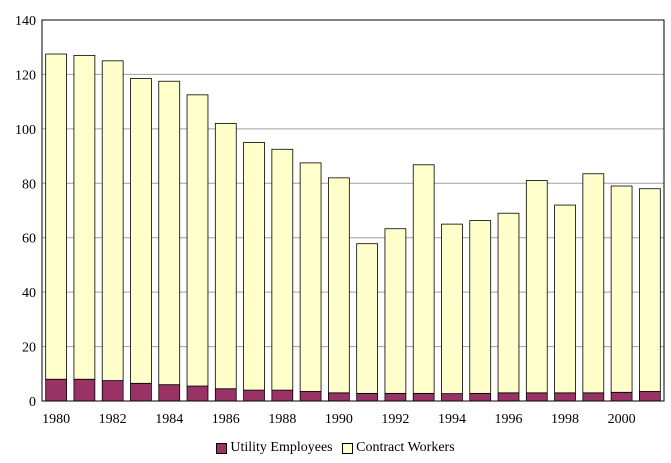 This screenshot has width=671, height=463. Describe the element at coordinates (113, 419) in the screenshot. I see `x-tick-label: 1982` at that location.